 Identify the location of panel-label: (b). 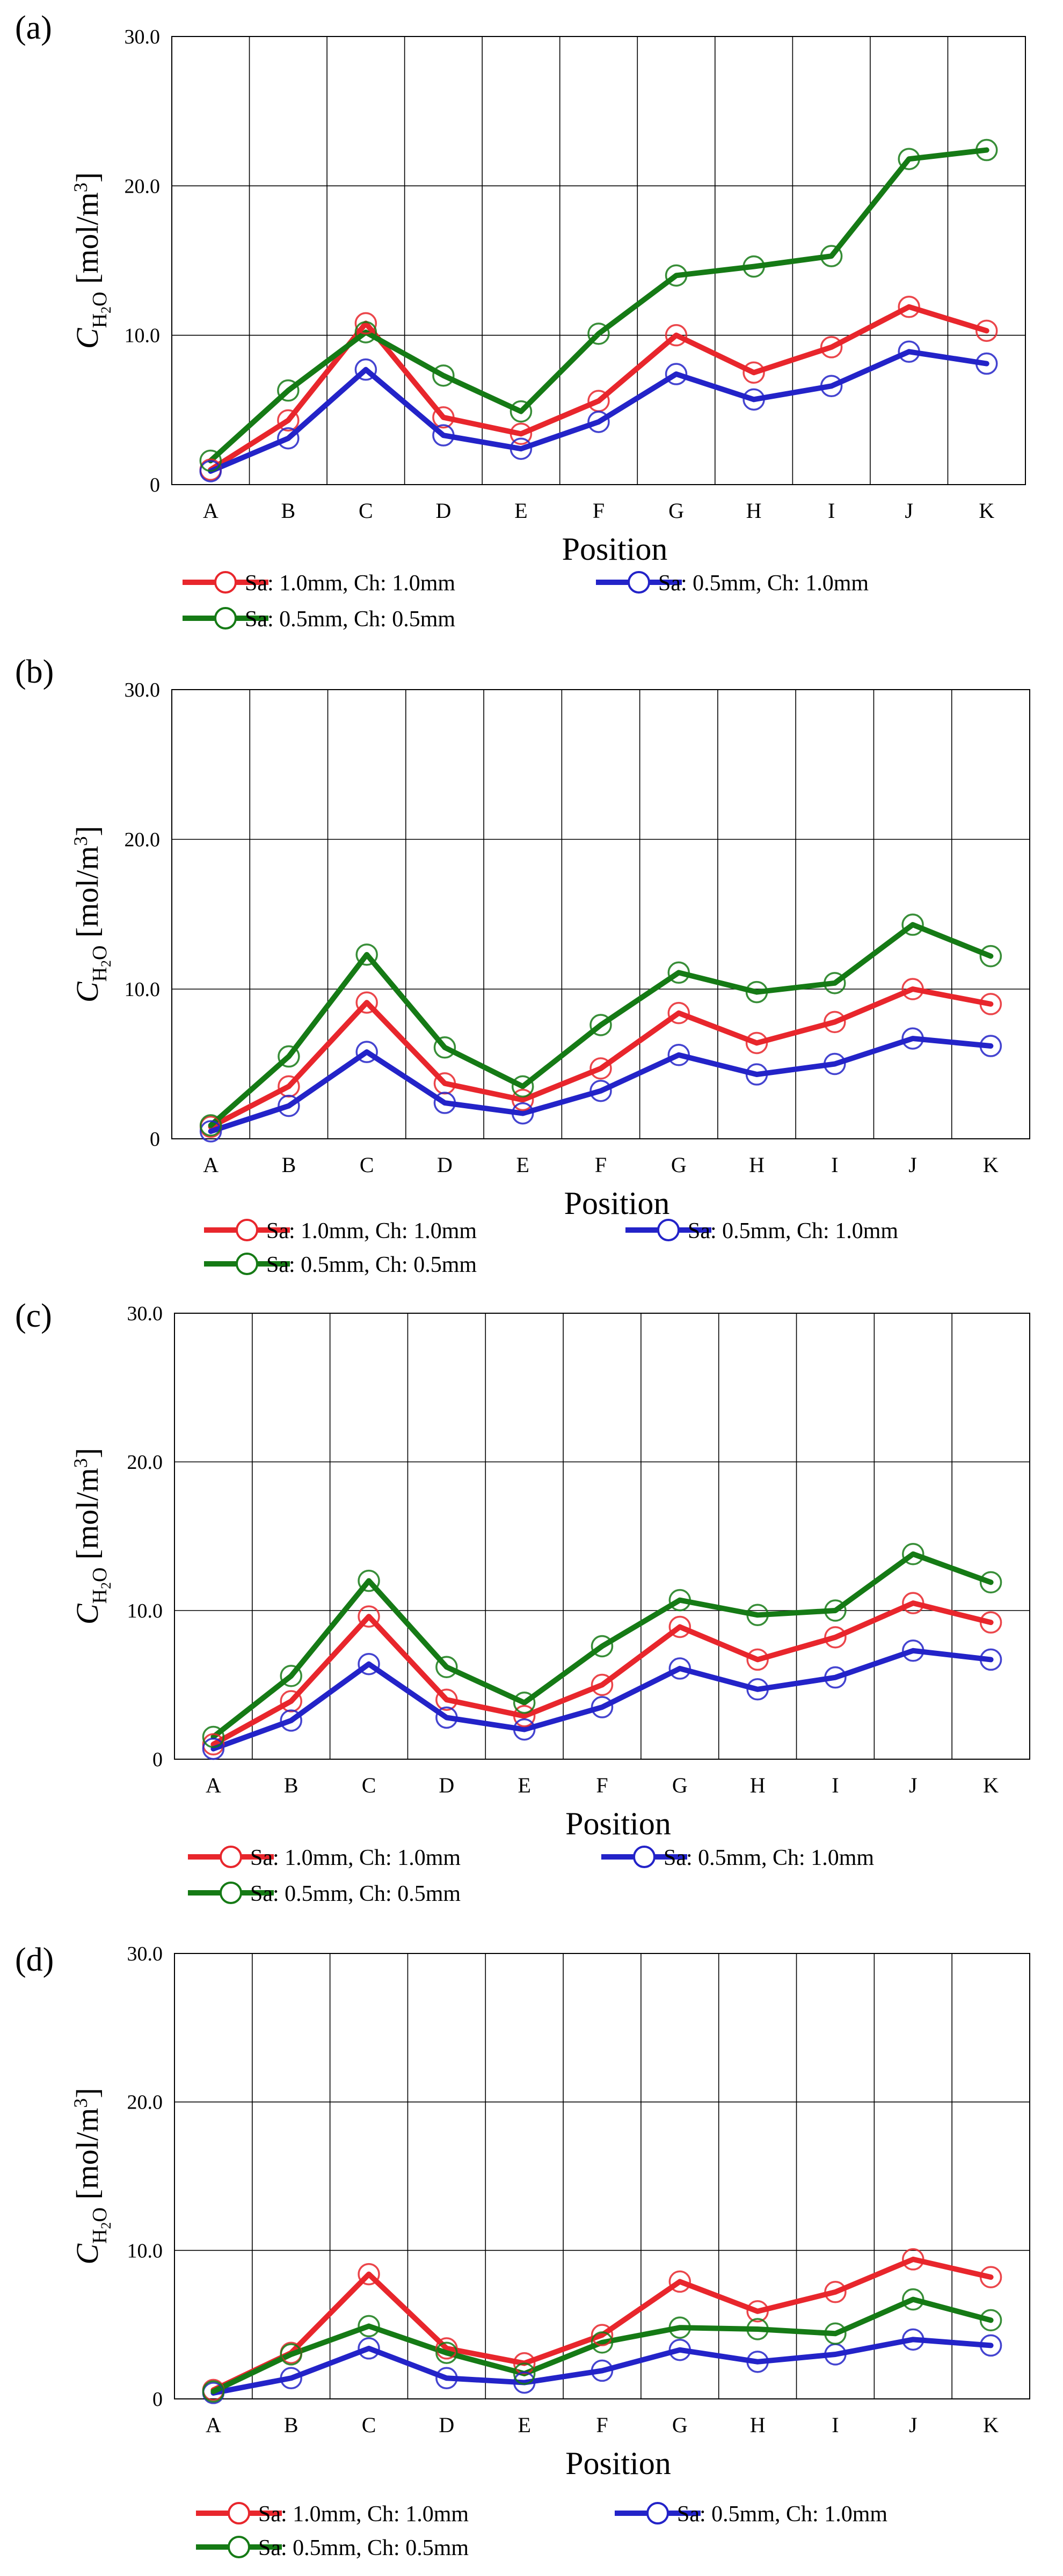
(34, 672).